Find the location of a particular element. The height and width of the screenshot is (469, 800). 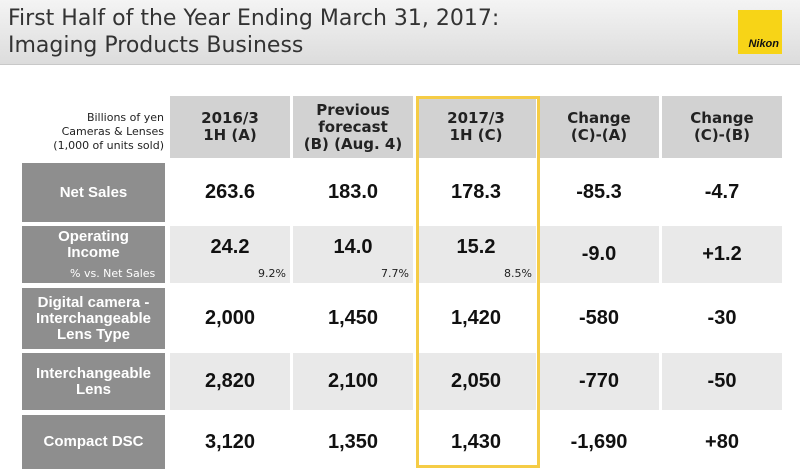

value-cell: 3,120 is located at coordinates (230, 442).